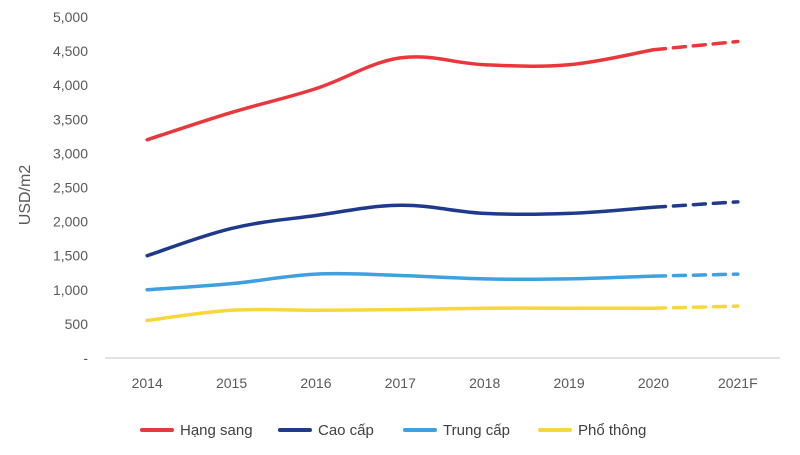  Describe the element at coordinates (70, 256) in the screenshot. I see `y-tick-label: 1,500` at that location.